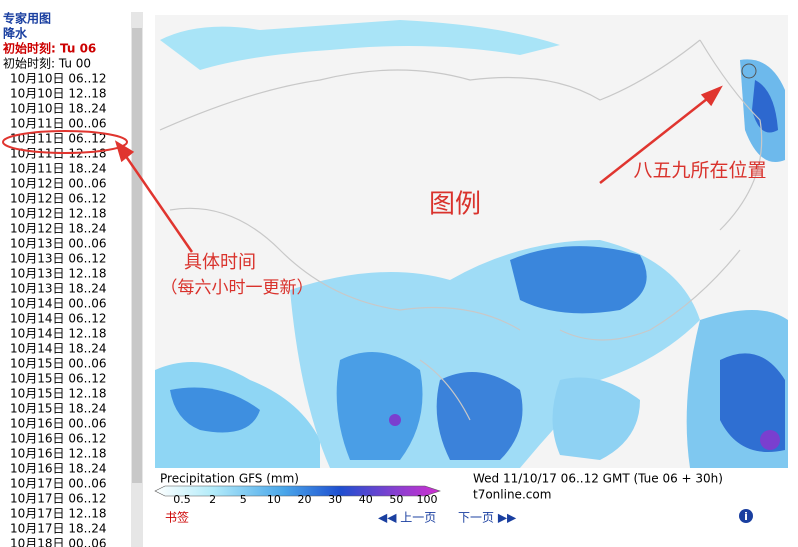  What do you see at coordinates (396, 499) in the screenshot?
I see `legend-tick-label: 50` at bounding box center [396, 499].